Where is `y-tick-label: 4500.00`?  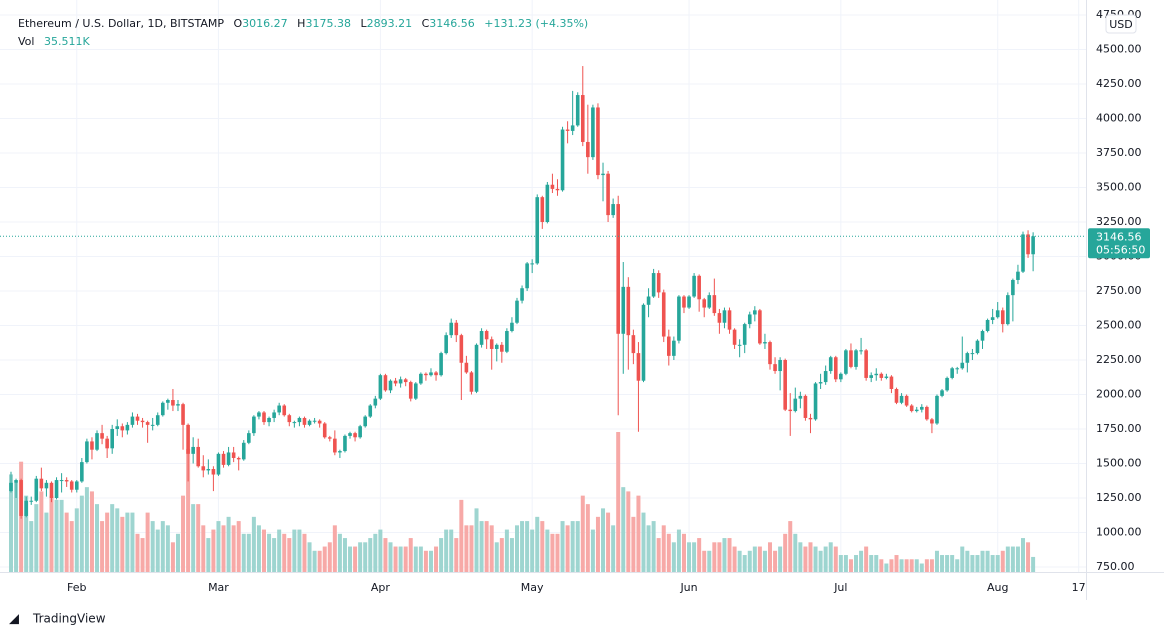
y-tick-label: 4500.00 is located at coordinates (1119, 49).